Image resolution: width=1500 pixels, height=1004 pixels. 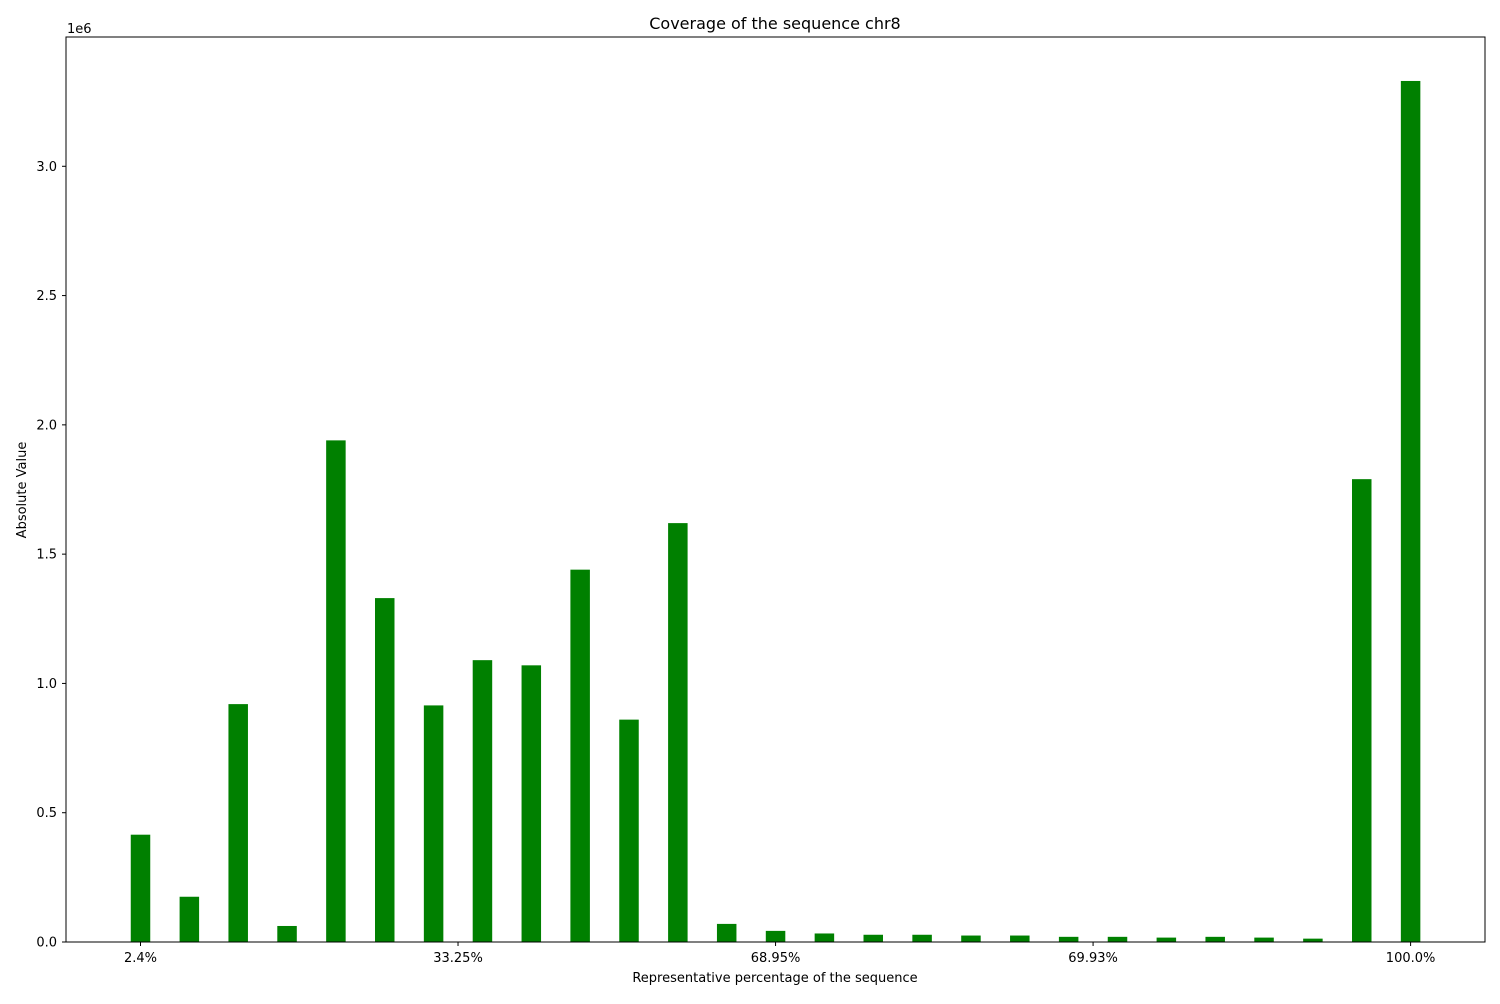 I want to click on y-tick-label: 3.0, so click(x=46, y=167).